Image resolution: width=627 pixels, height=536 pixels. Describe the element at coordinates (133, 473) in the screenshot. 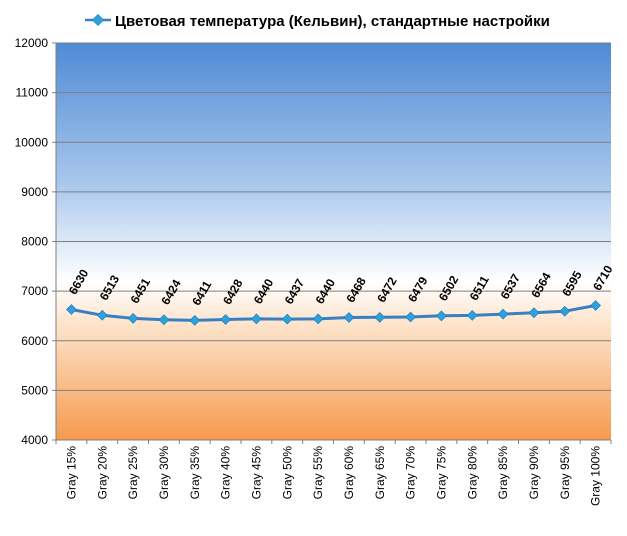

I see `x-tick-label: Gray 25%` at that location.